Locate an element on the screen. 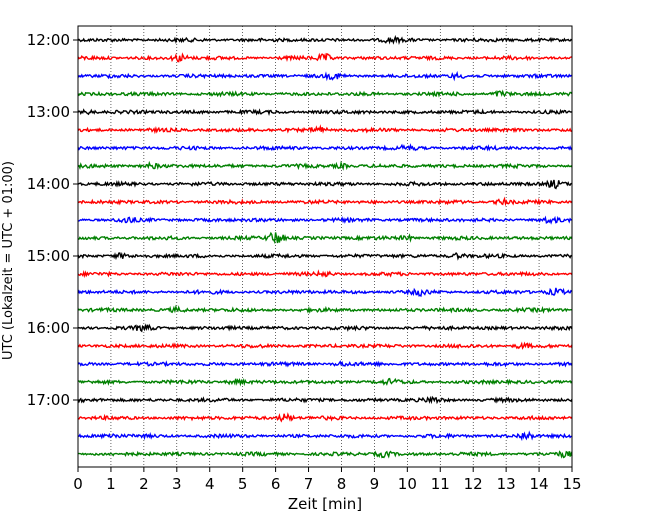 This screenshot has height=520, width=650. x-tick-label: 15 is located at coordinates (571, 484).